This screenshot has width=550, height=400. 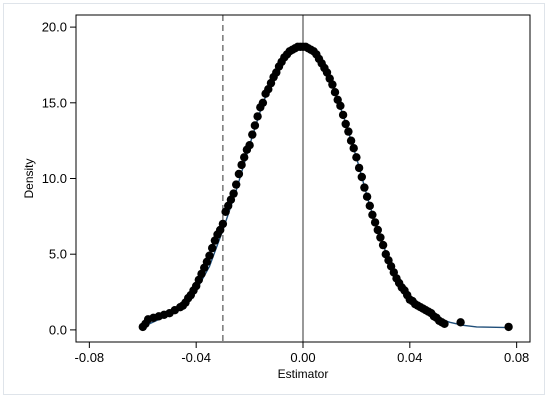 I want to click on x-tick-label: -0.04, so click(x=196, y=357).